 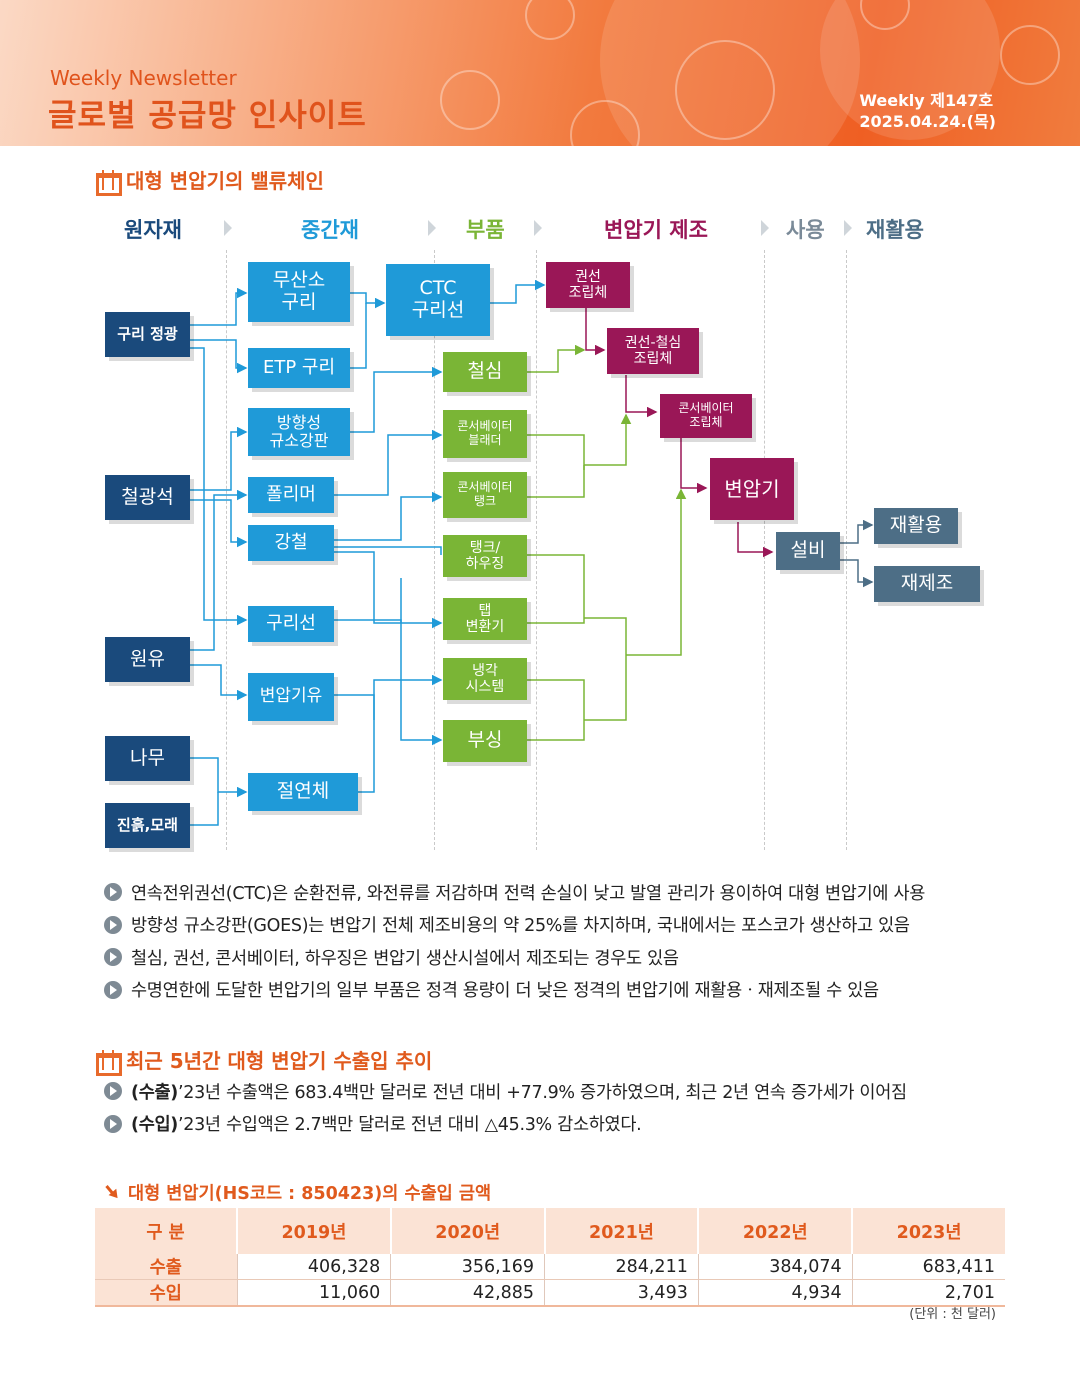 What do you see at coordinates (313, 1231) in the screenshot?
I see `table-col-header: 2019년` at bounding box center [313, 1231].